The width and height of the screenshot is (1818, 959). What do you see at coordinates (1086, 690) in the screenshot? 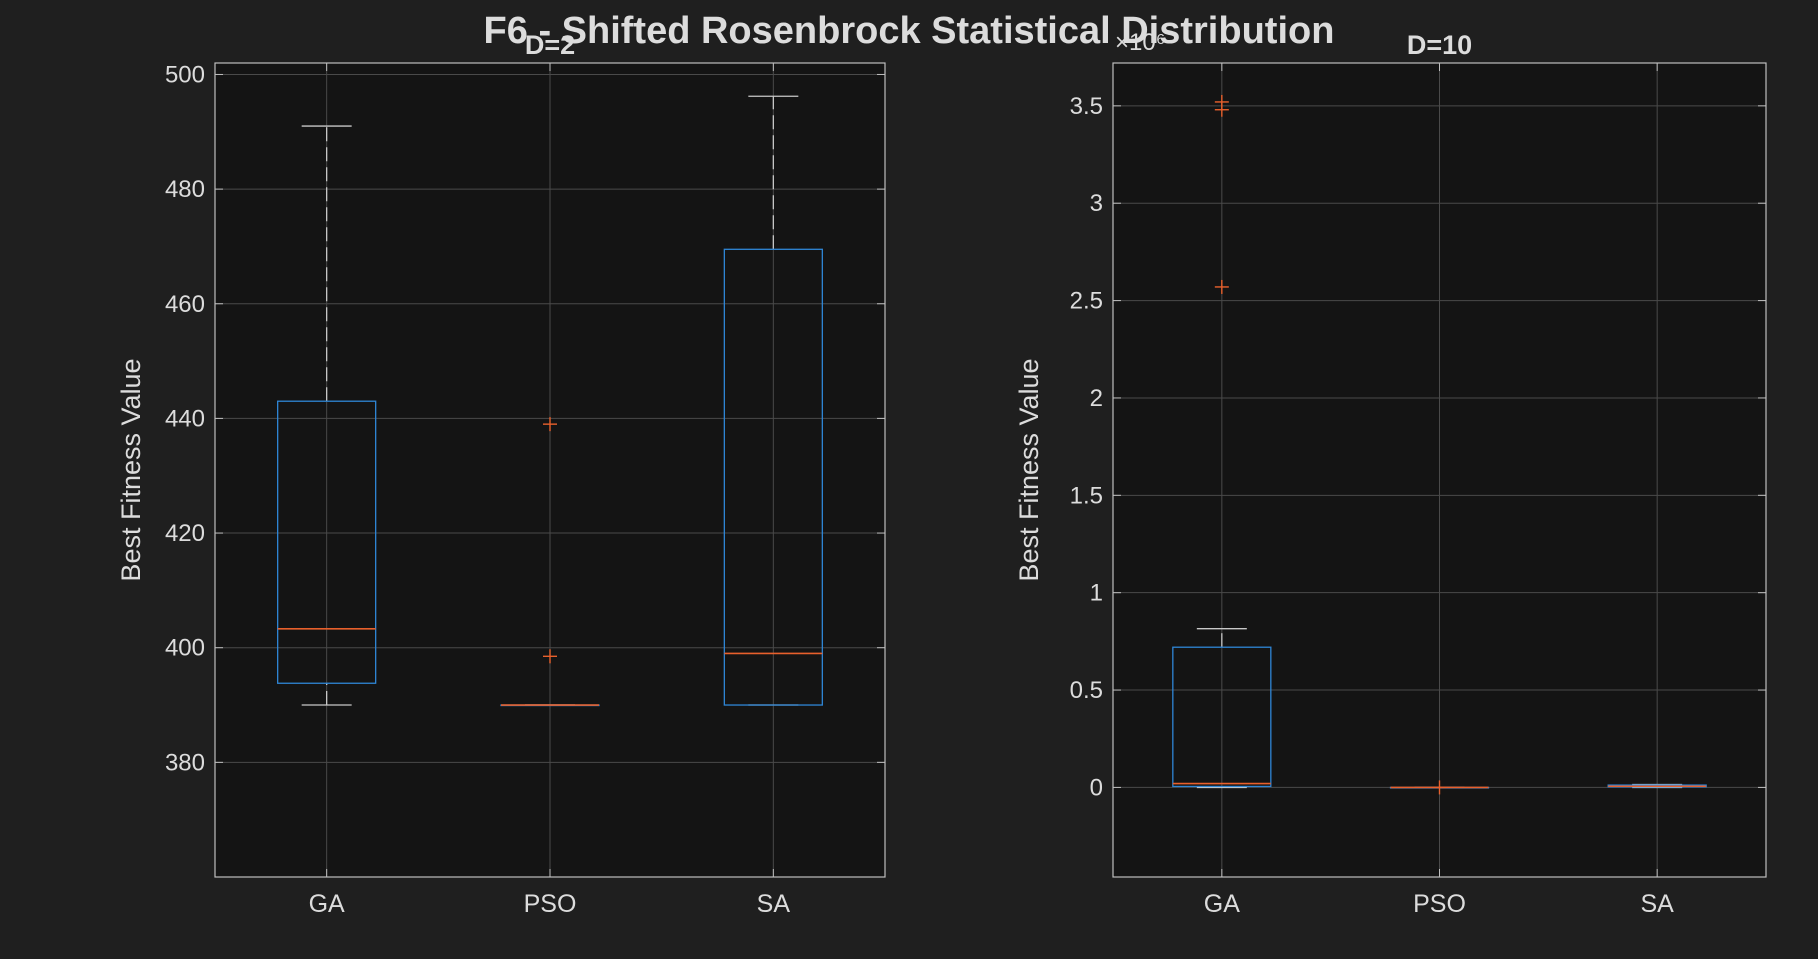
I see `y-tick-label: 0.5` at bounding box center [1086, 690].